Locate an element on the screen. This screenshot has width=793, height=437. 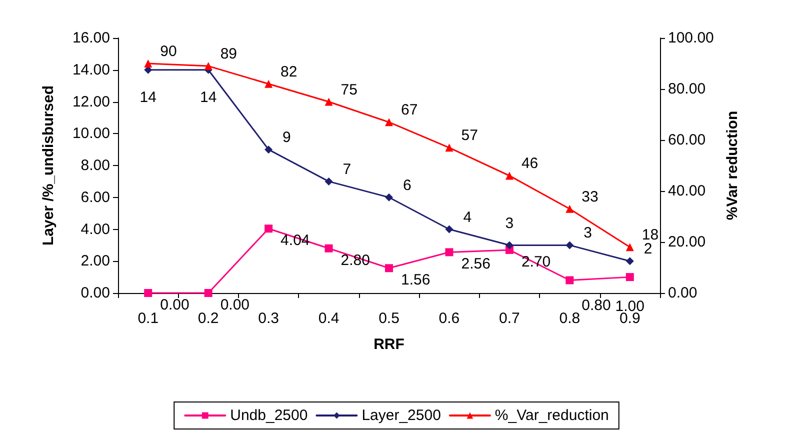
data-label: 2.56 is located at coordinates (475, 264).